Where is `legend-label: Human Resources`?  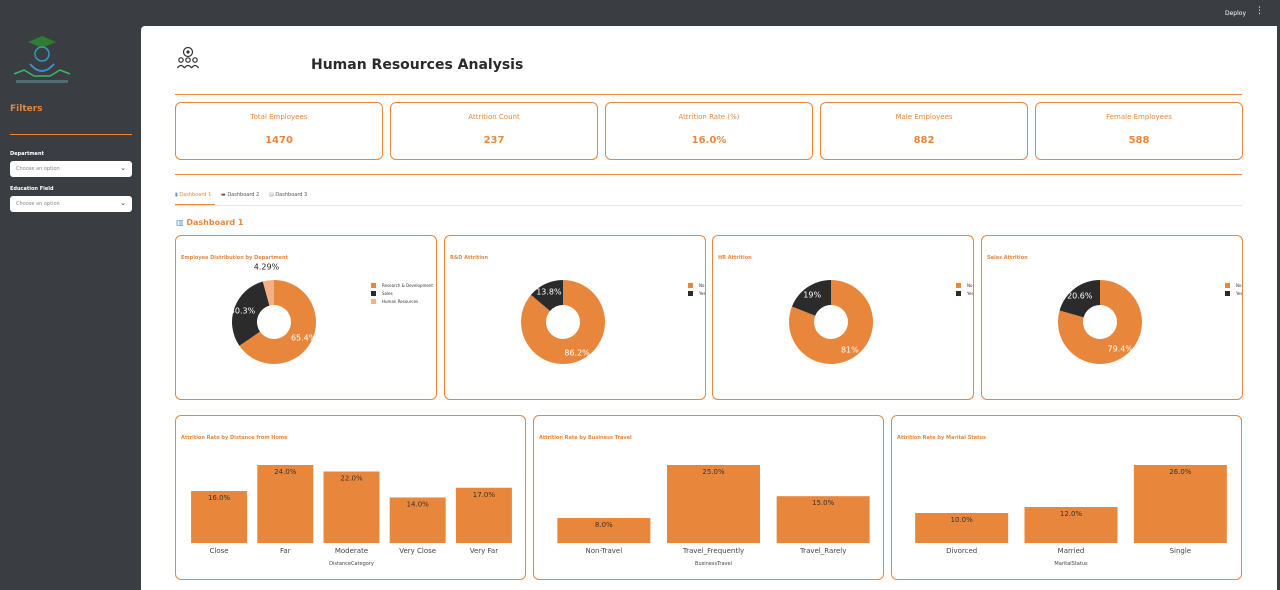
legend-label: Human Resources is located at coordinates (400, 301).